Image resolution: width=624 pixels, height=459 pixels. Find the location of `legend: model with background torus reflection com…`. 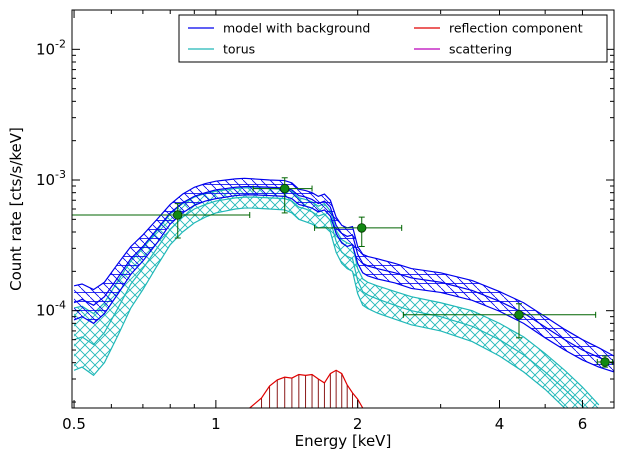

legend: model with background torus reflection com… is located at coordinates (393, 38).